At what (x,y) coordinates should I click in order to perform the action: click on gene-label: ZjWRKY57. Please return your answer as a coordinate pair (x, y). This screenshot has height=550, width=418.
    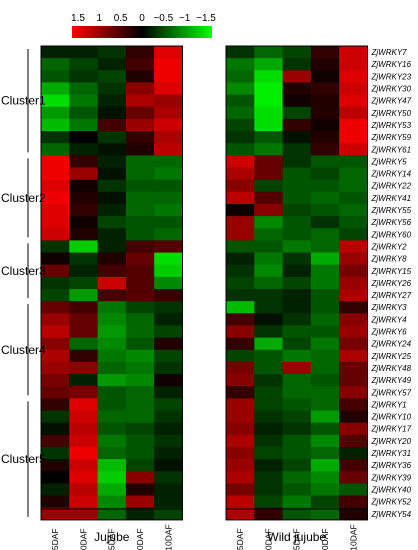
    Looking at the image, I should click on (391, 392).